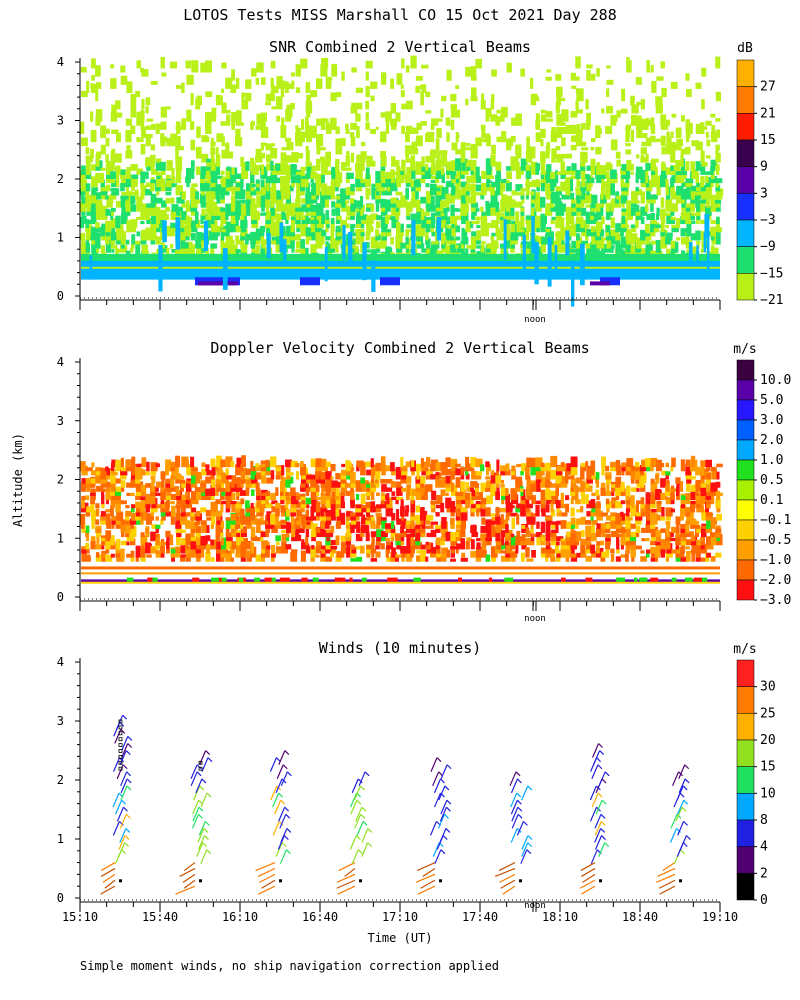  Describe the element at coordinates (60, 480) in the screenshot. I see `y-tick-label: 2` at that location.